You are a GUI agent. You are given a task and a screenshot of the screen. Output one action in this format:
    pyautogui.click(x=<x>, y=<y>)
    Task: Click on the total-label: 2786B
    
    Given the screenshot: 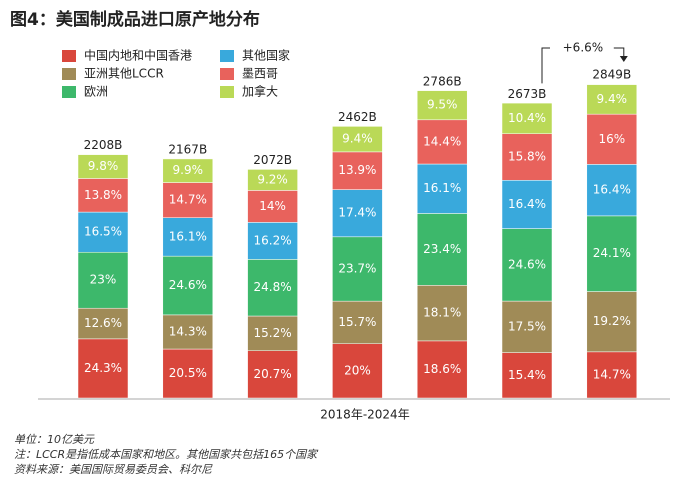 What is the action you would take?
    pyautogui.click(x=442, y=81)
    